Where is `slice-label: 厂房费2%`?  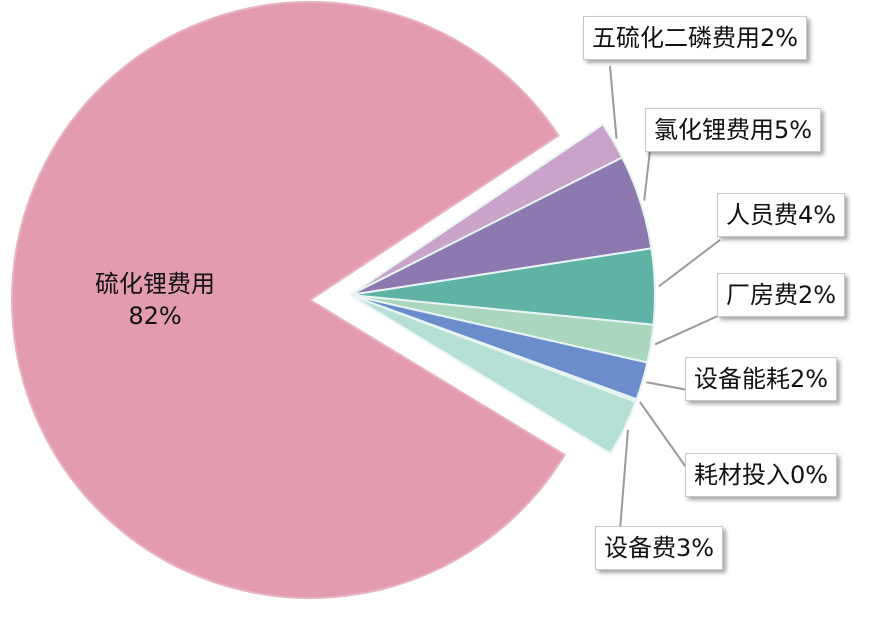
slice-label: 厂房费2% is located at coordinates (781, 295).